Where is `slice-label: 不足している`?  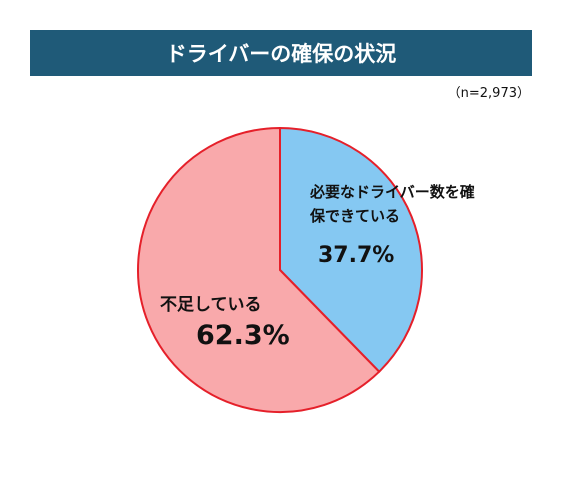 slice-label: 不足している is located at coordinates (211, 305).